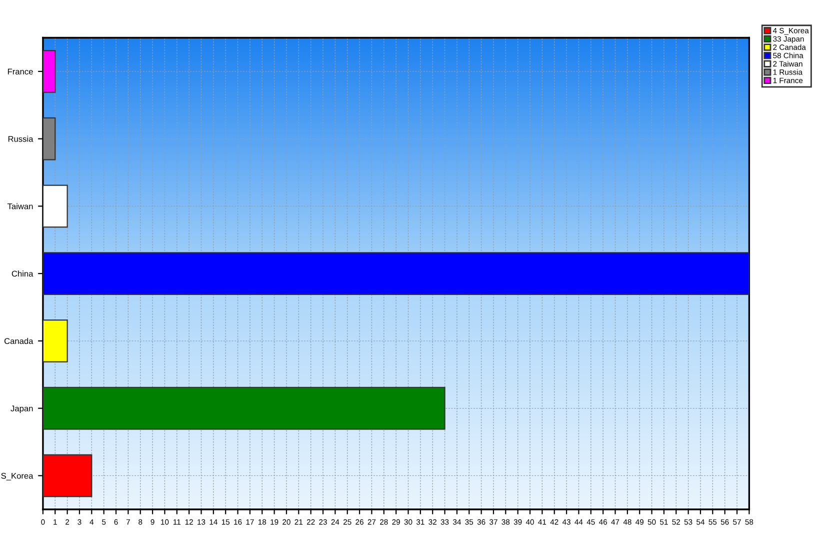  Describe the element at coordinates (21, 139) in the screenshot. I see `y-tick-label: Russia` at that location.